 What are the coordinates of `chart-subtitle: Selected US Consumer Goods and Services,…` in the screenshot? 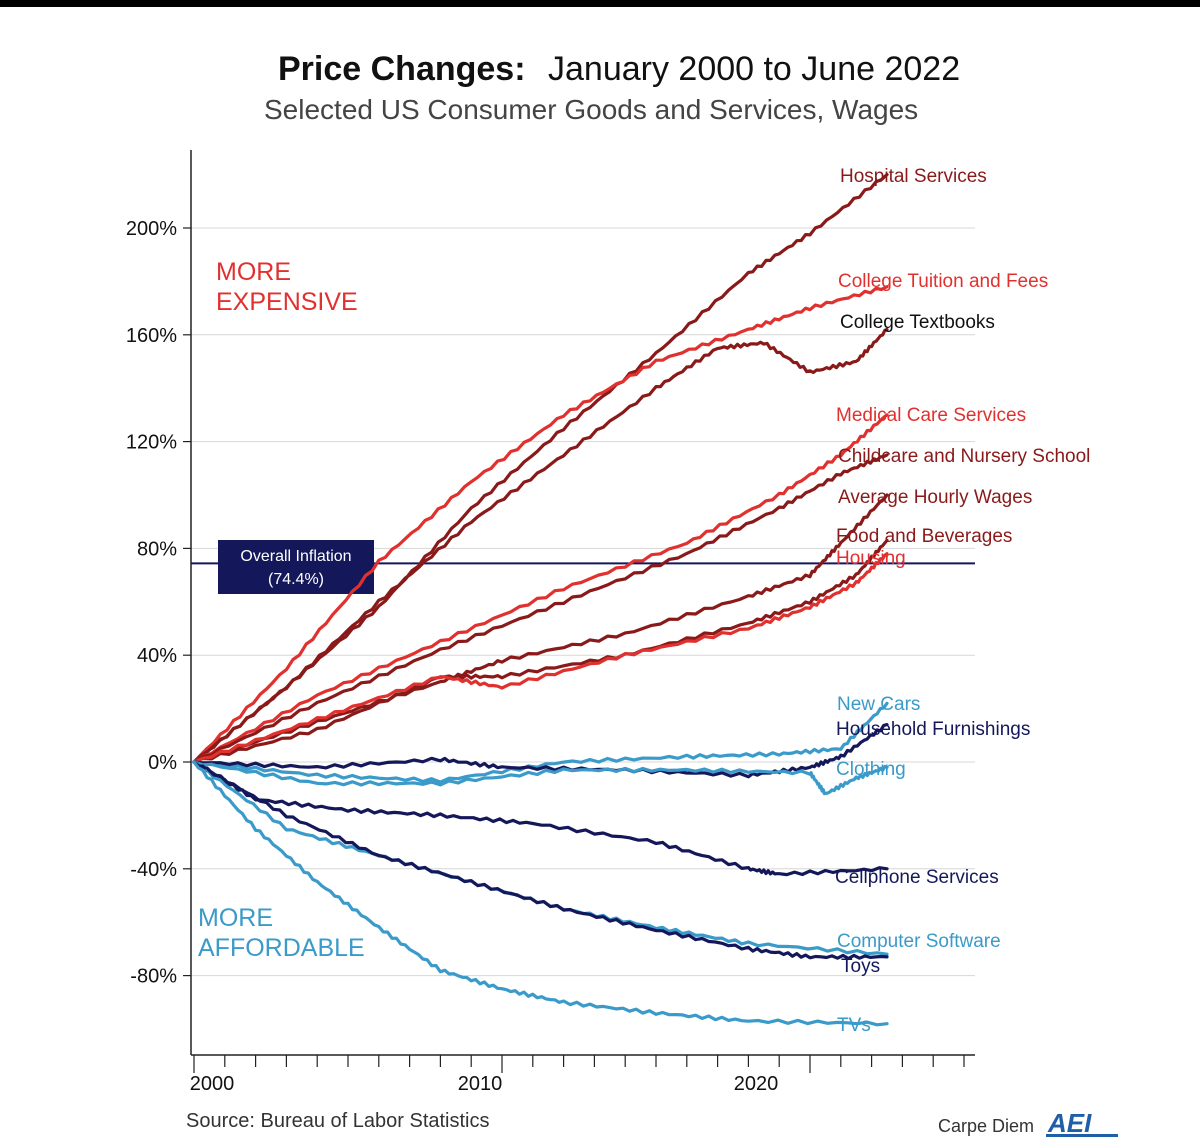 It's located at (591, 109).